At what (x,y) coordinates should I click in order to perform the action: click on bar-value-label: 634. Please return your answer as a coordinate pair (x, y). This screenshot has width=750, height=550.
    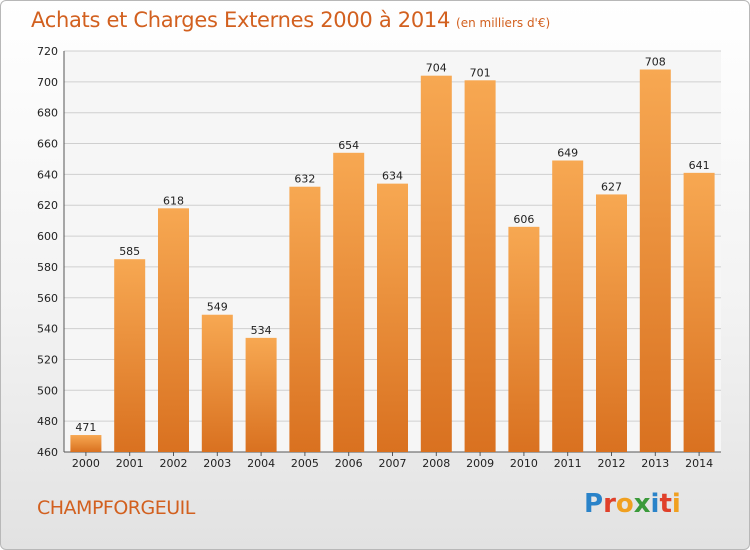
    Looking at the image, I should click on (392, 176).